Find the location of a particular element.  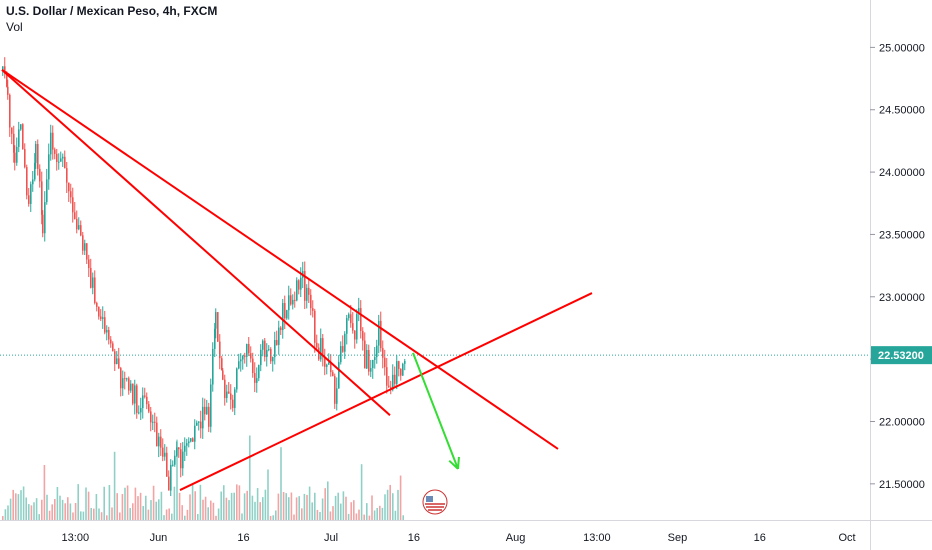

y-tick-label: 25.00000 is located at coordinates (902, 48).